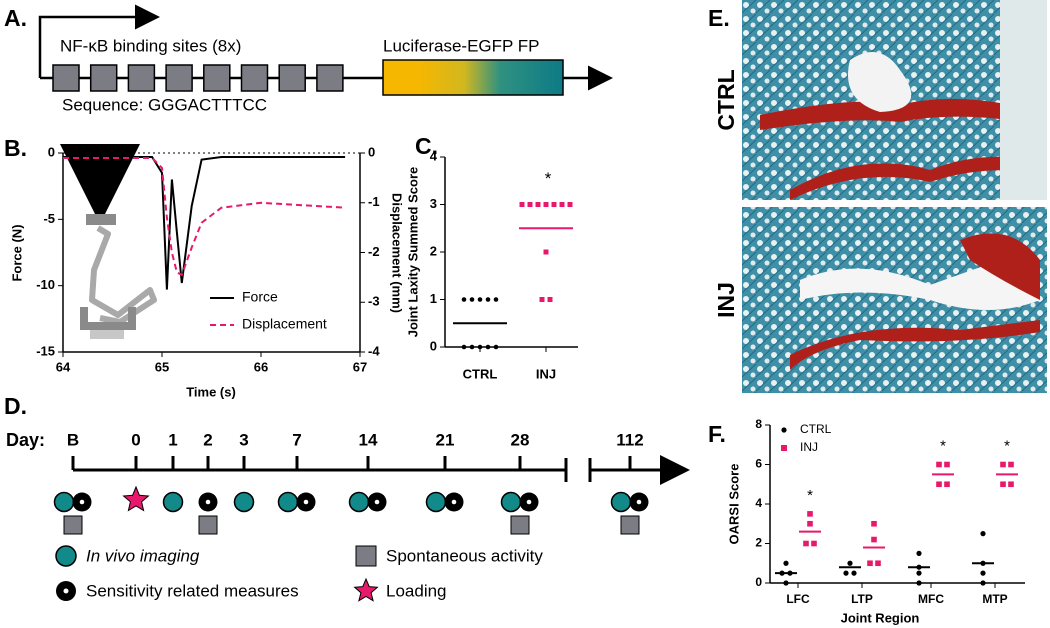  Describe the element at coordinates (758, 503) in the screenshot. I see `y-tick-label: 4` at that location.